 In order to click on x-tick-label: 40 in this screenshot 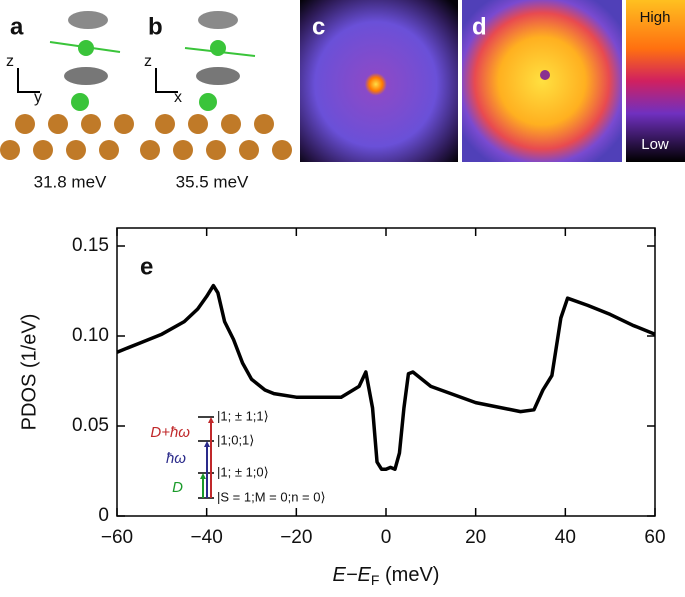, I will do `click(565, 537)`.